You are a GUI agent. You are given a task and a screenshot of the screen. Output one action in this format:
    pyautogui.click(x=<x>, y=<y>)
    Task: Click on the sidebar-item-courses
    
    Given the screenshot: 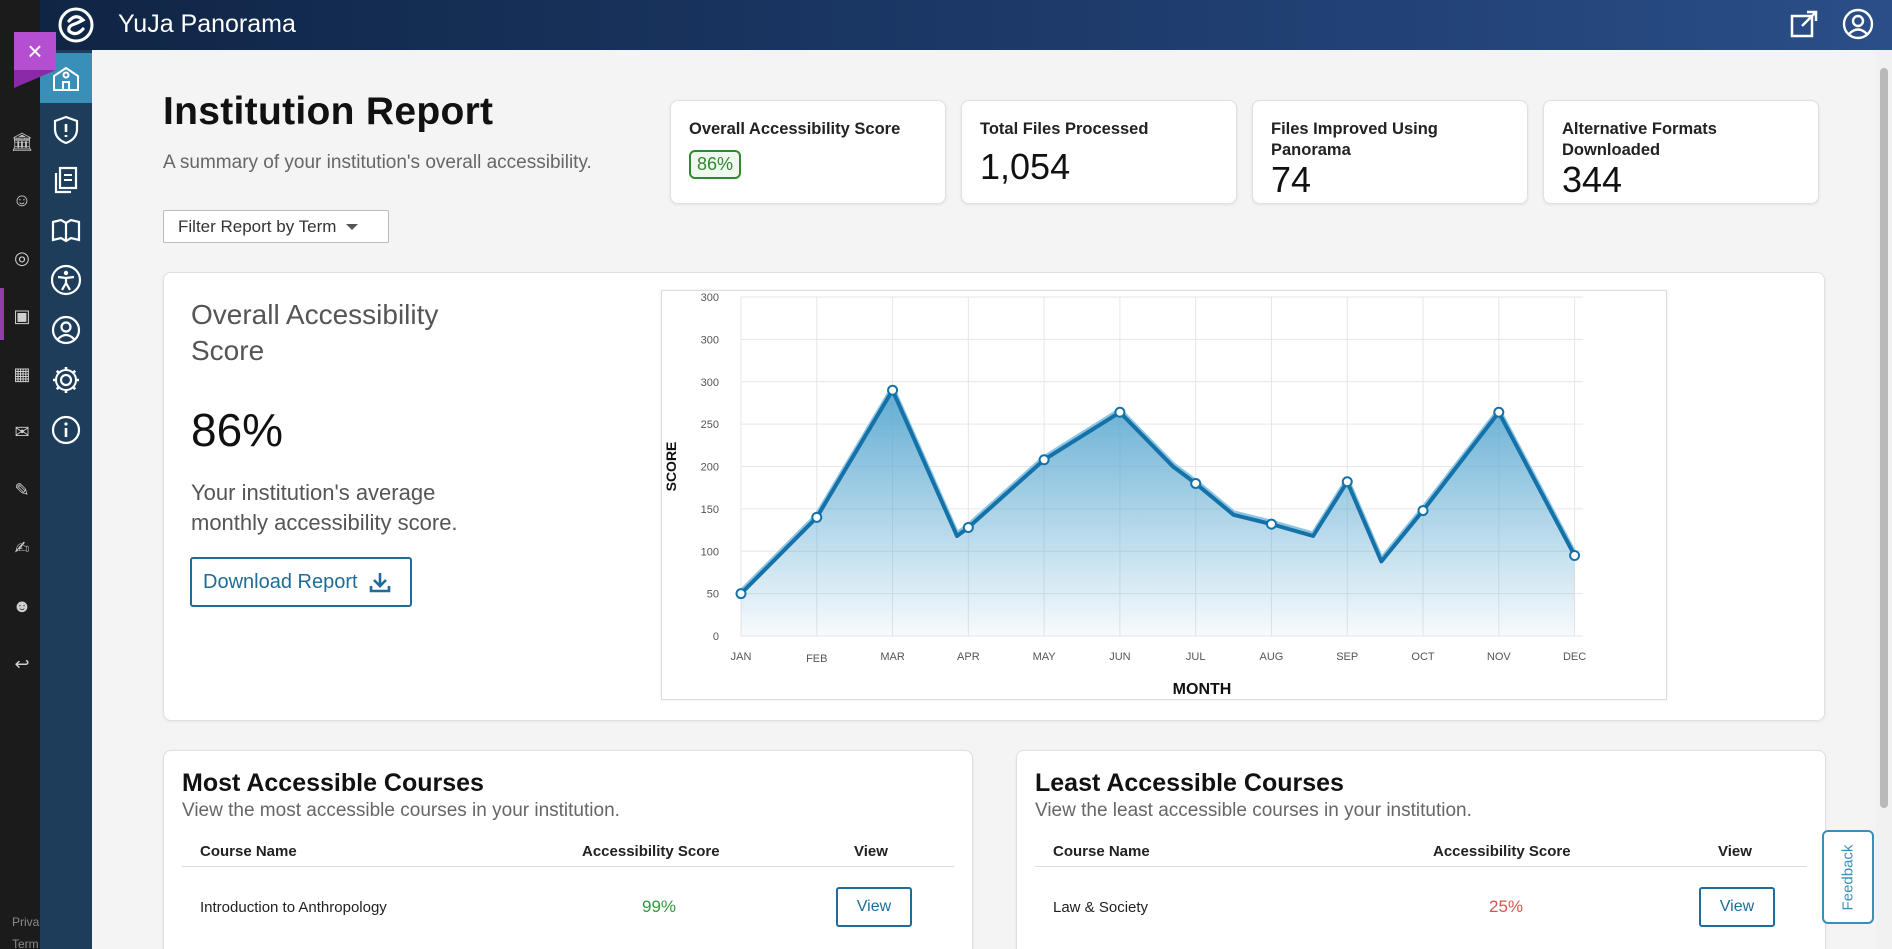 What is the action you would take?
    pyautogui.click(x=66, y=230)
    